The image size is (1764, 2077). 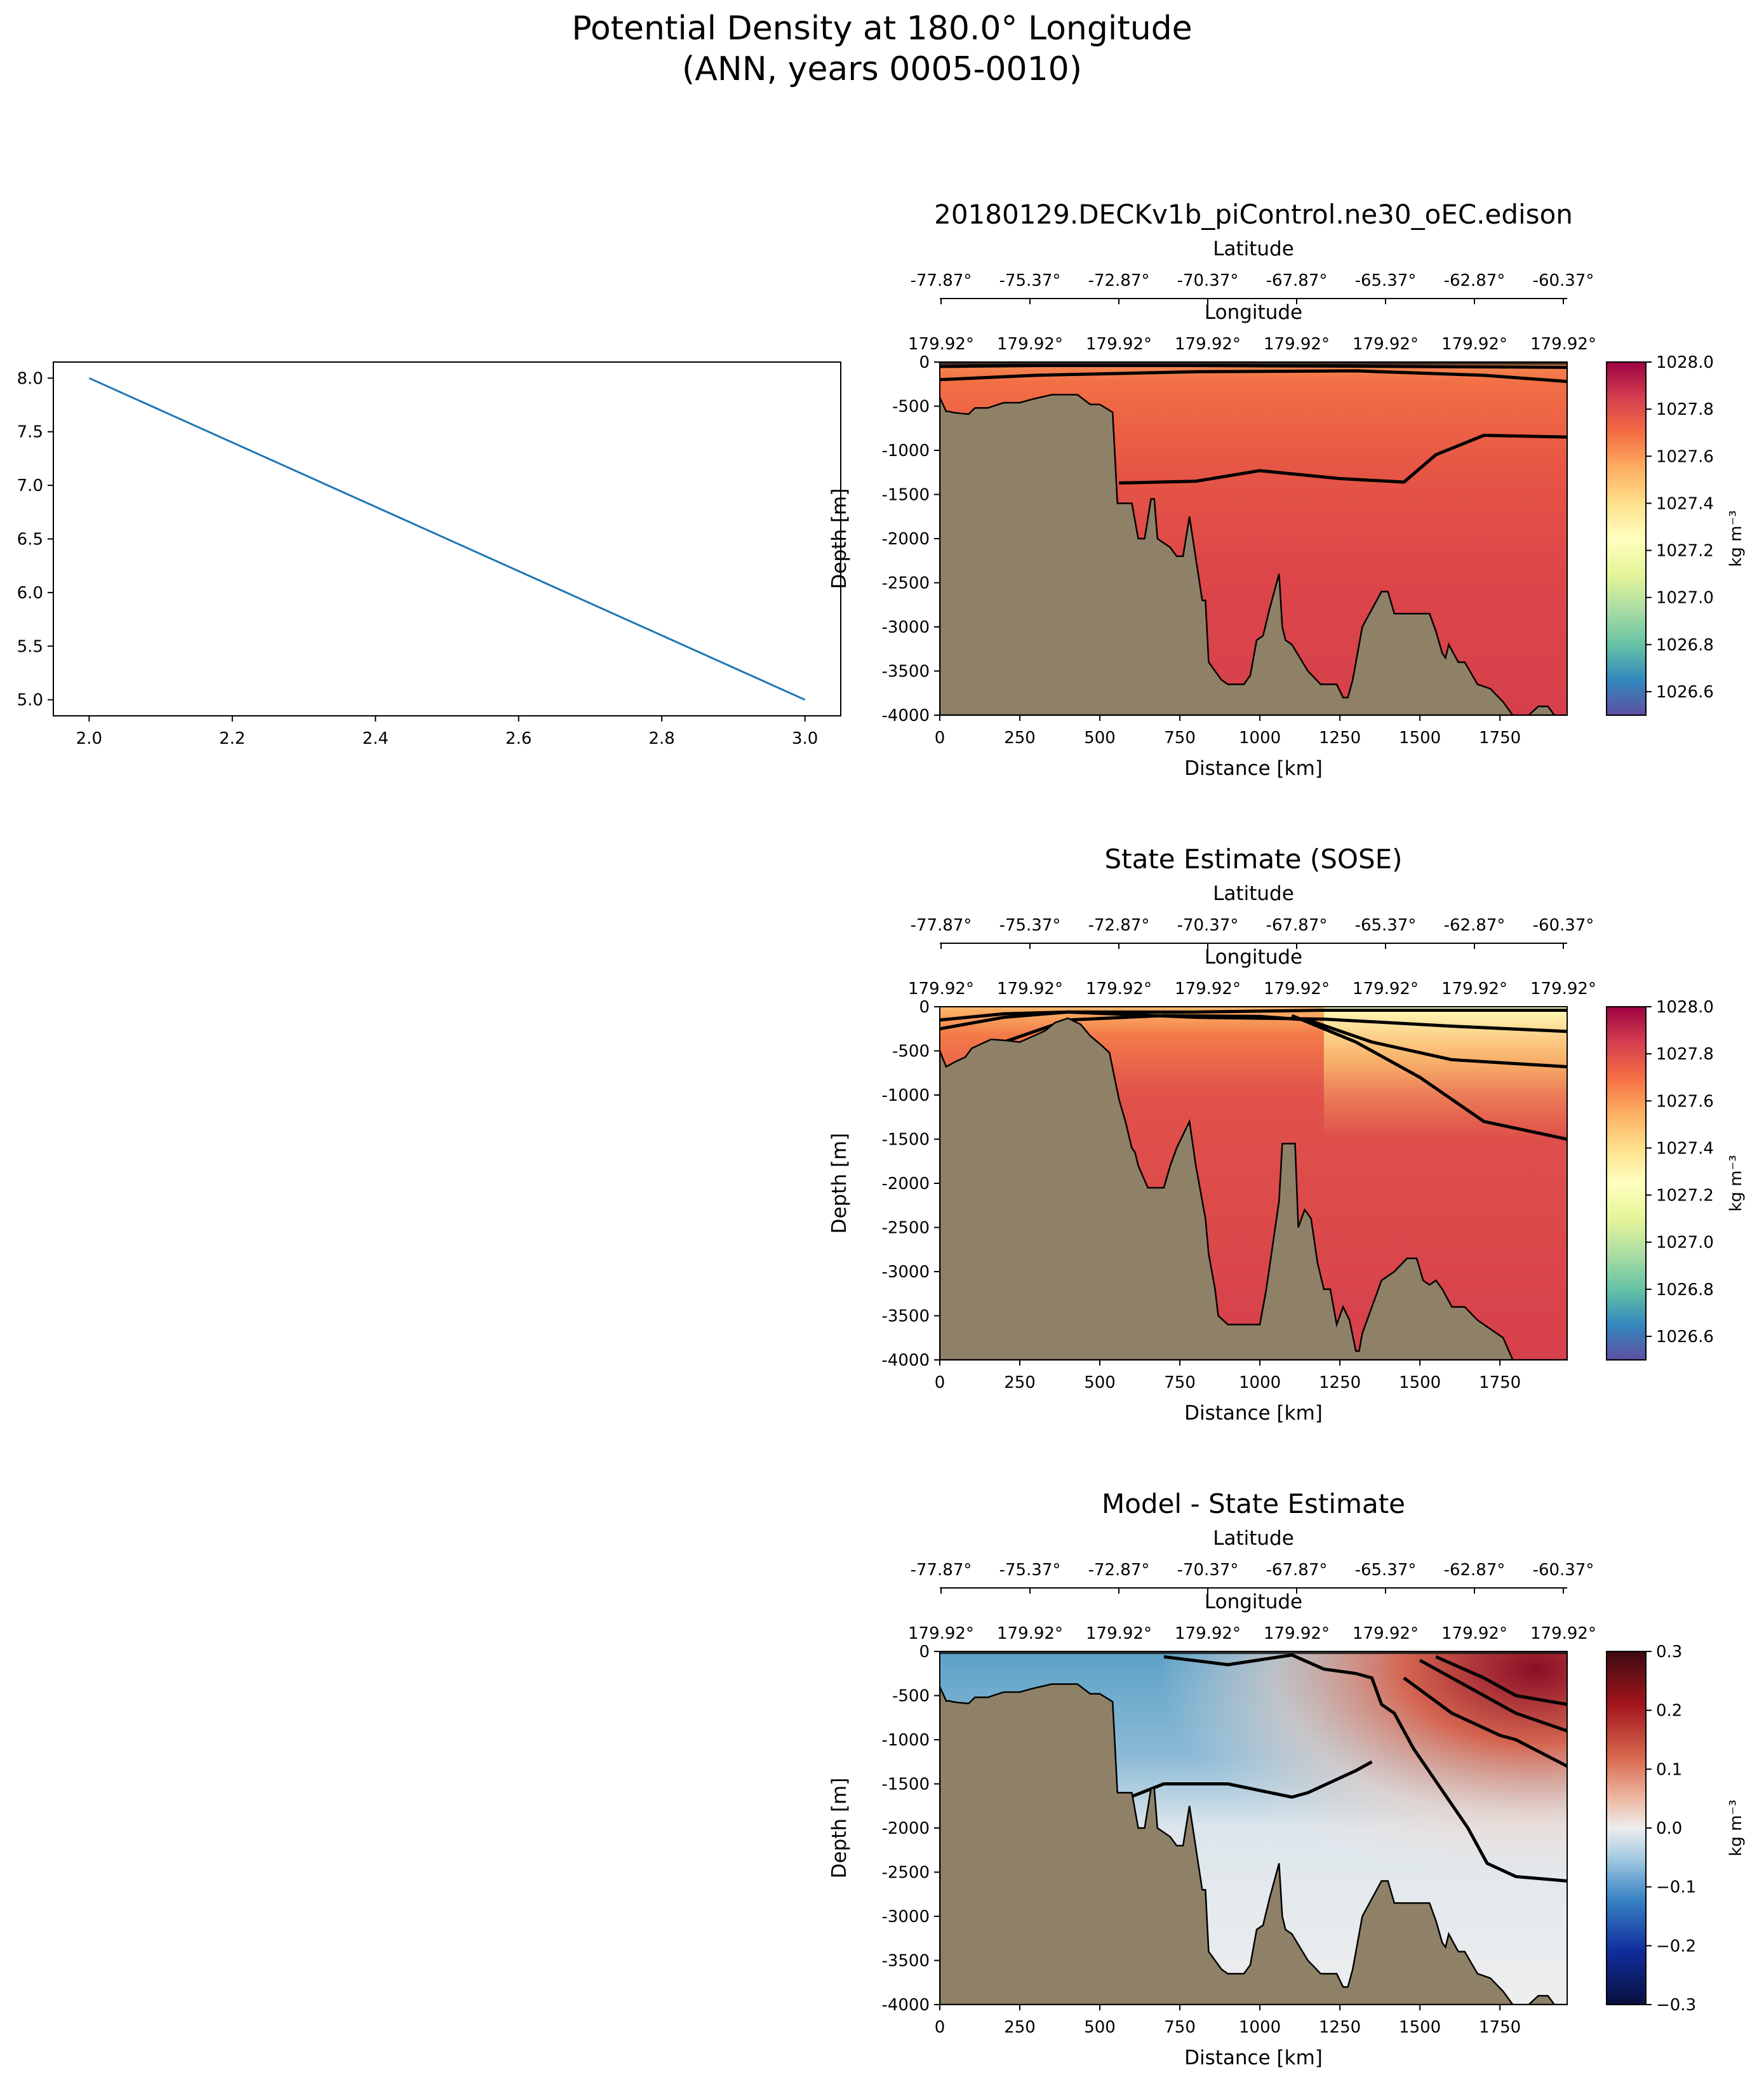 I want to click on y-tick-label: 5.0, so click(x=30, y=701).